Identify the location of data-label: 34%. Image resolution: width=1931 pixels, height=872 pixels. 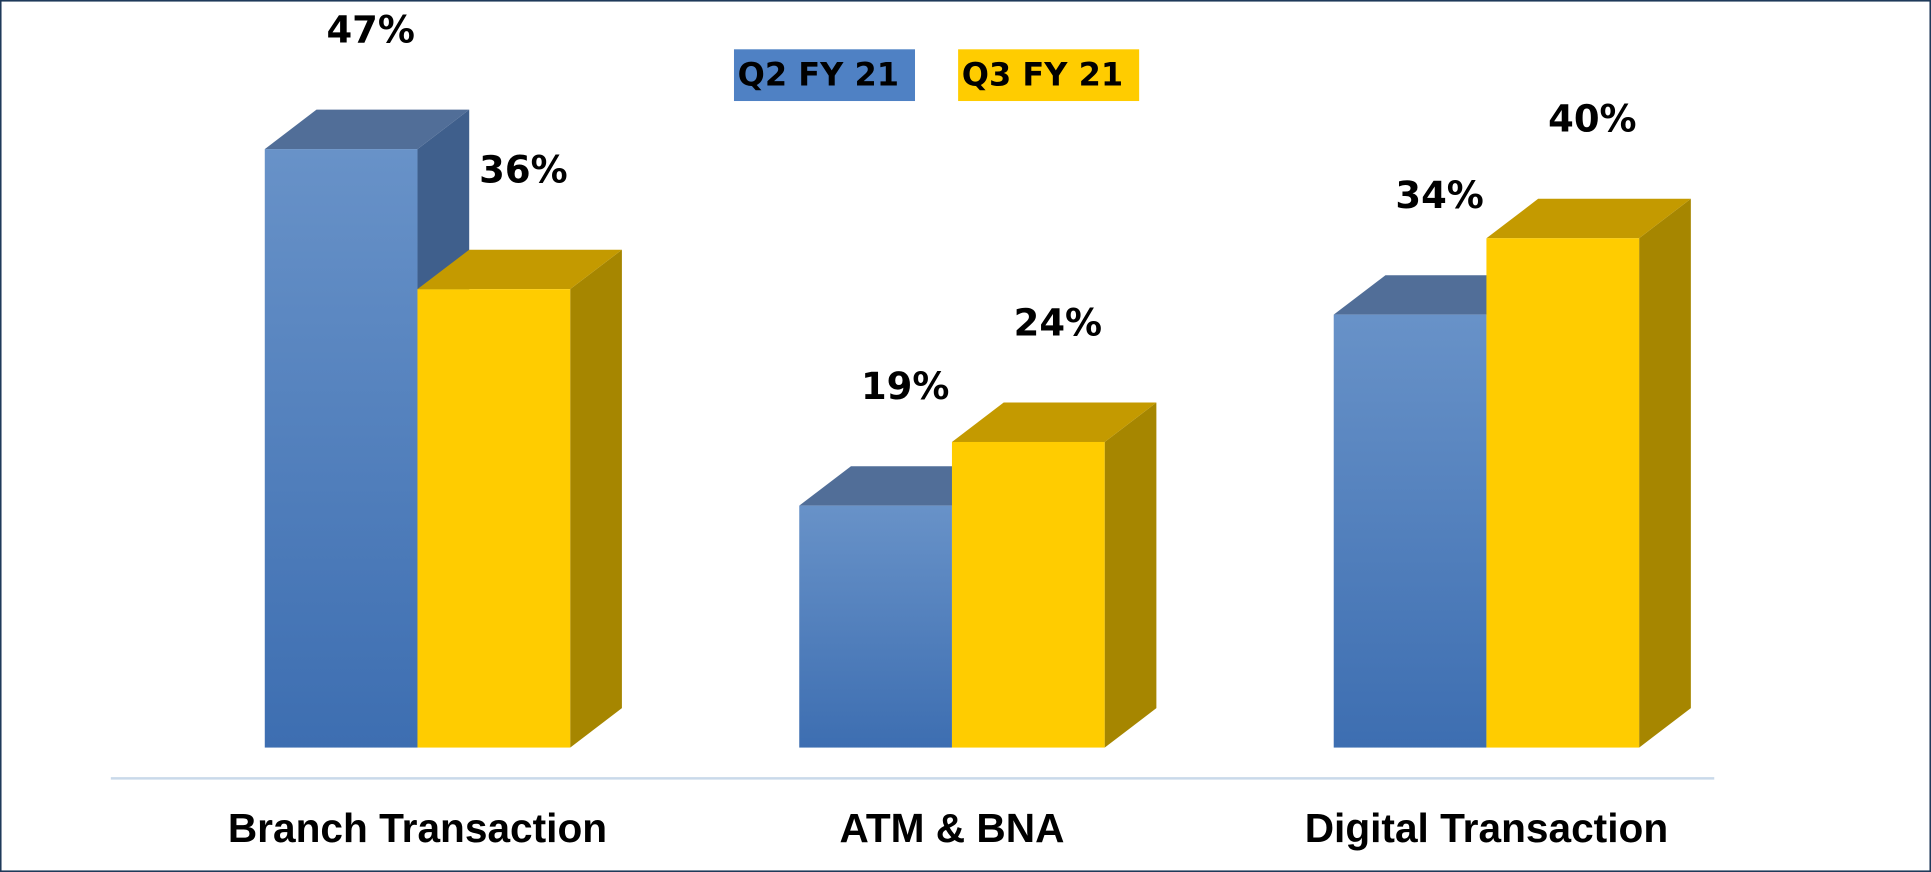
(1439, 195).